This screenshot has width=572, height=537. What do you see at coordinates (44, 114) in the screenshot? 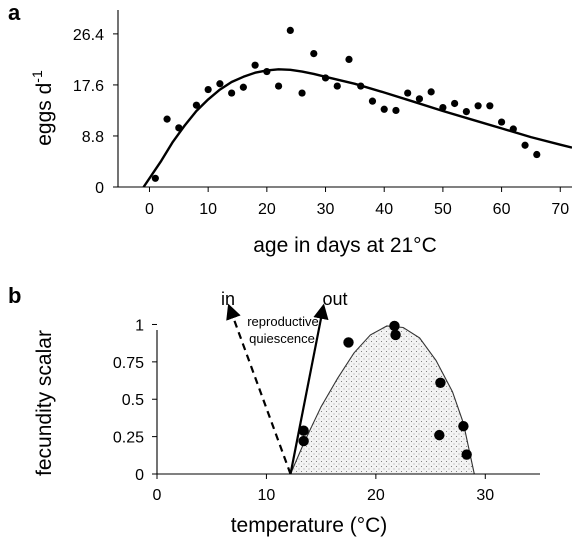
I see `panel-a-y-label-main: eggs d` at bounding box center [44, 114].